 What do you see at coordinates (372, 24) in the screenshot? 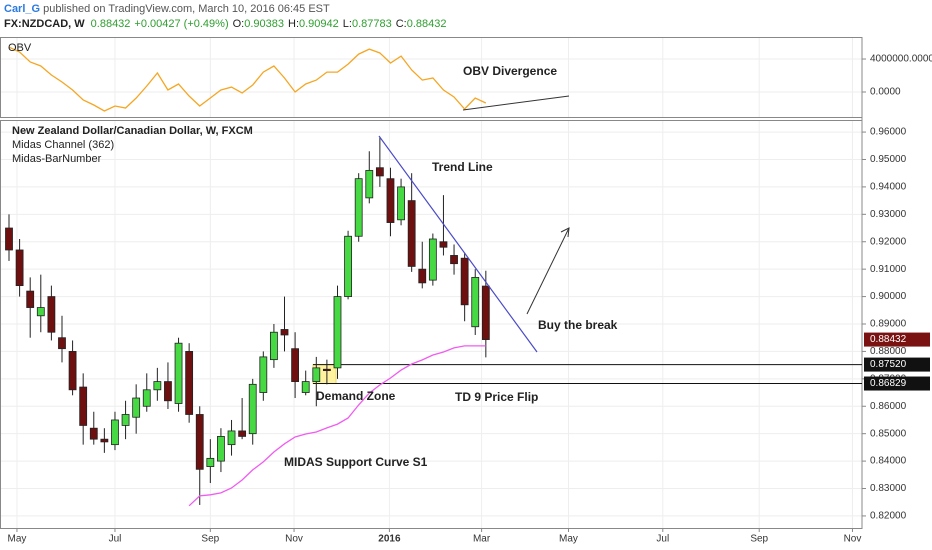
I see `ohlc-value: 0.87783` at bounding box center [372, 24].